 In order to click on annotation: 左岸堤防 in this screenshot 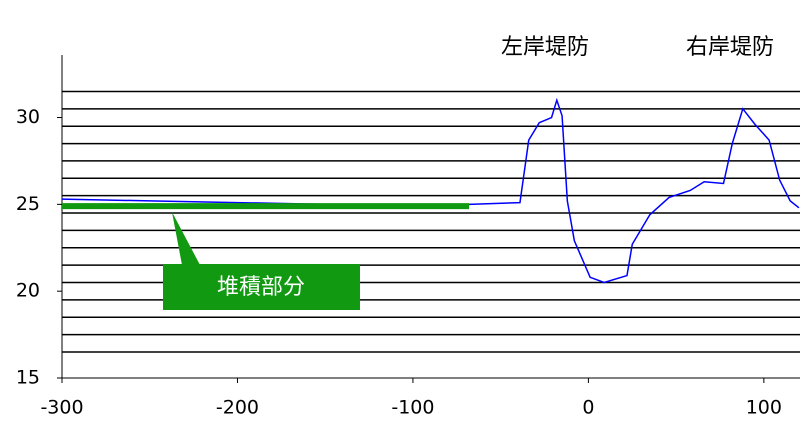, I will do `click(545, 47)`.